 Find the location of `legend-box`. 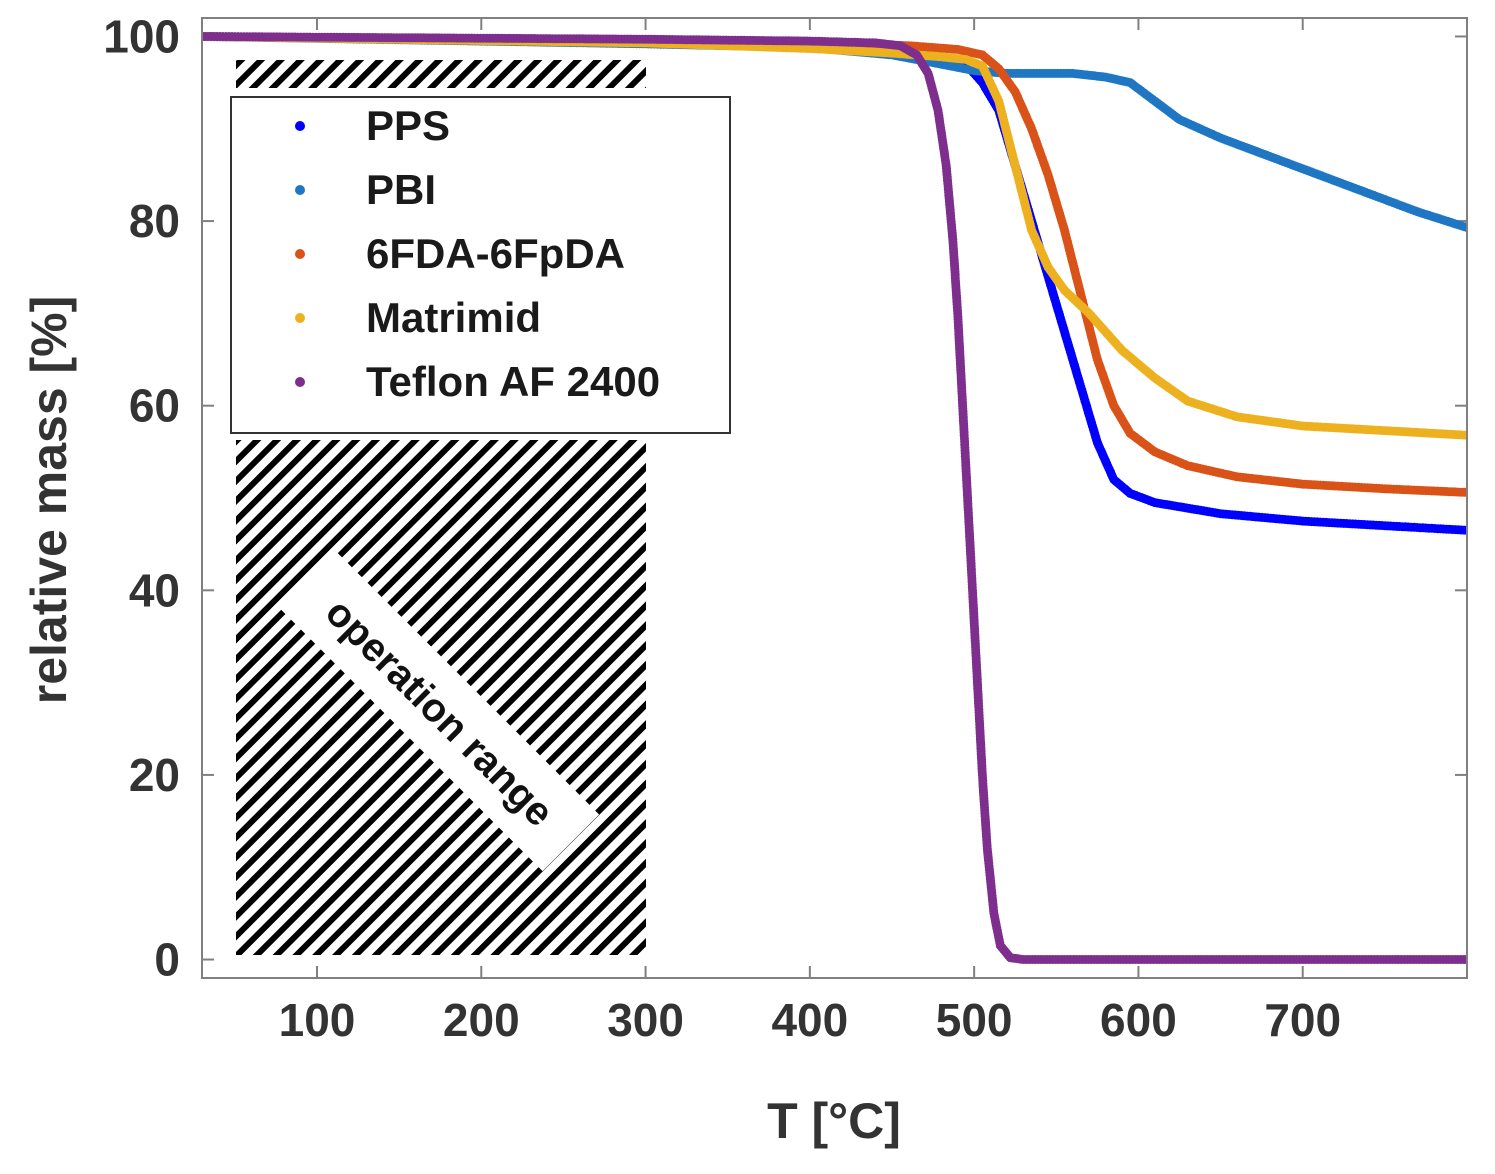

legend-box is located at coordinates (480, 265).